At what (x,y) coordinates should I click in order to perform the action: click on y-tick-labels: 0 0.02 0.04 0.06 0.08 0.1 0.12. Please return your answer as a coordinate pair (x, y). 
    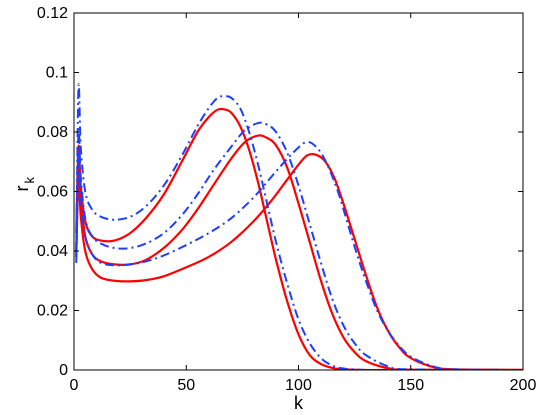
    Looking at the image, I should click on (52, 192).